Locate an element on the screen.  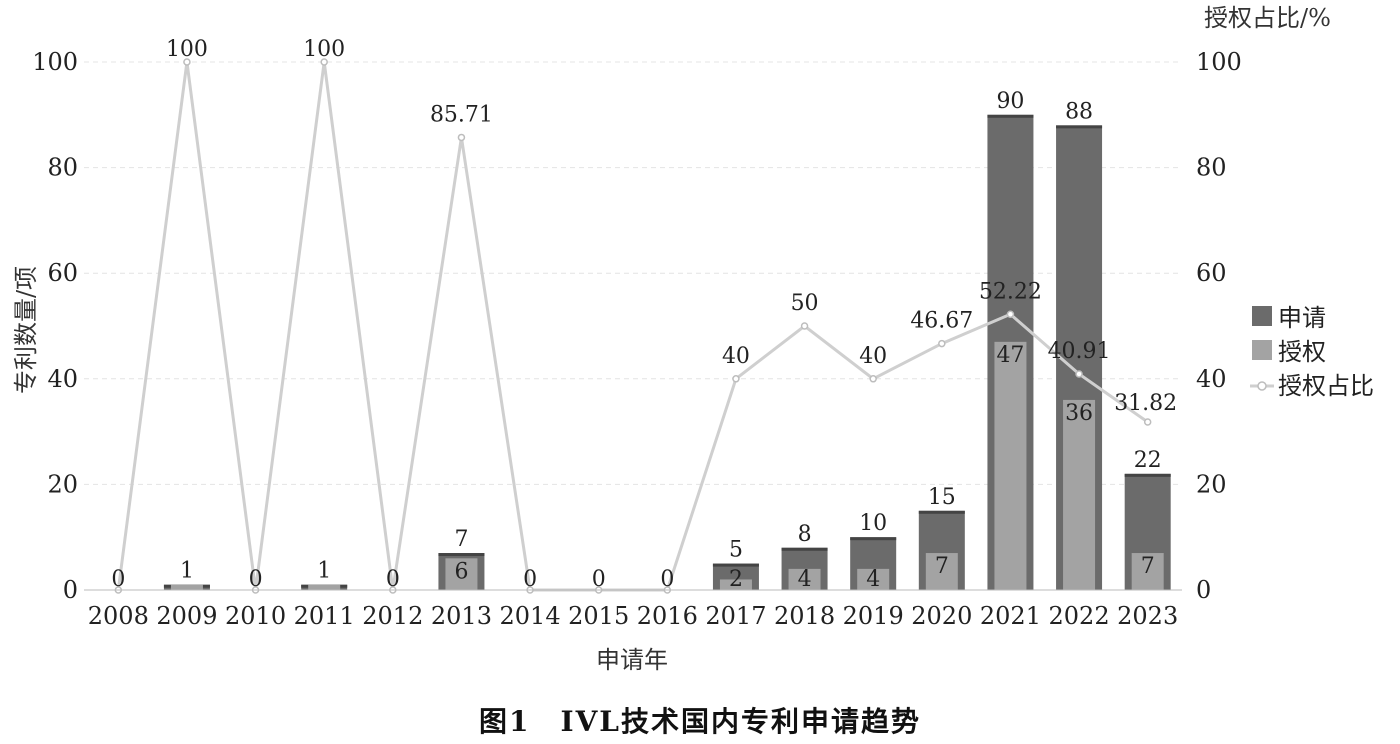
x-axis-title: 申请年 is located at coordinates (632, 660).